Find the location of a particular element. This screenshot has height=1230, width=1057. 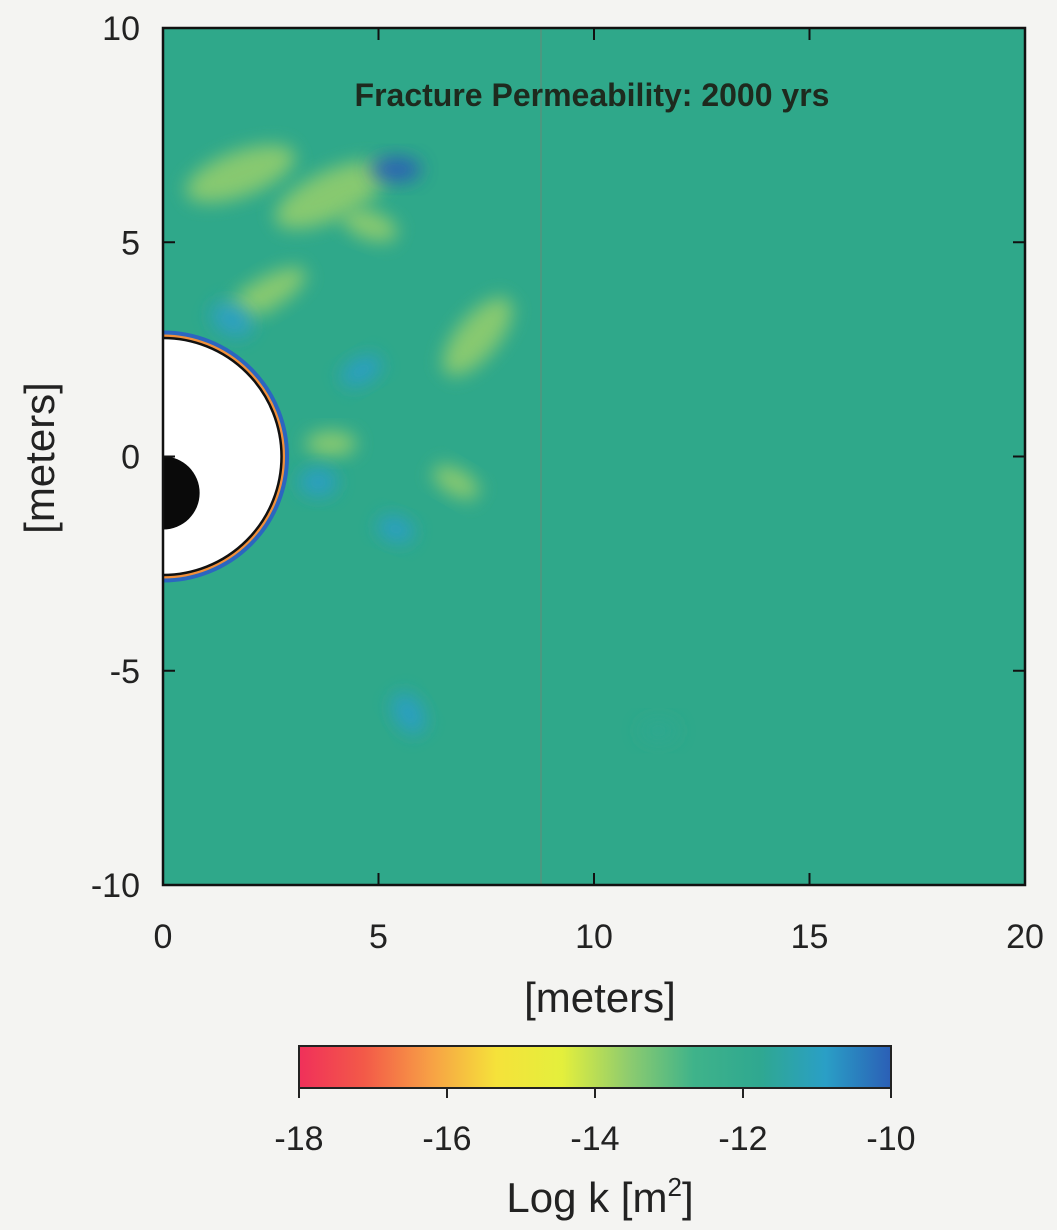

y-tick-label: -10 is located at coordinates (115, 886).